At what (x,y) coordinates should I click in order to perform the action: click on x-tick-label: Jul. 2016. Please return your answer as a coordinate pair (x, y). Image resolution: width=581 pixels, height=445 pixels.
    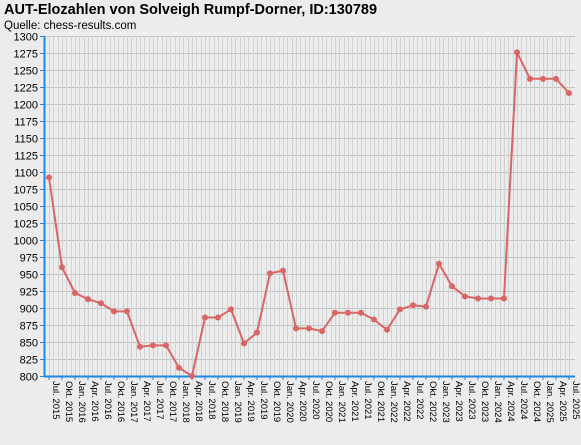
    Looking at the image, I should click on (107, 400).